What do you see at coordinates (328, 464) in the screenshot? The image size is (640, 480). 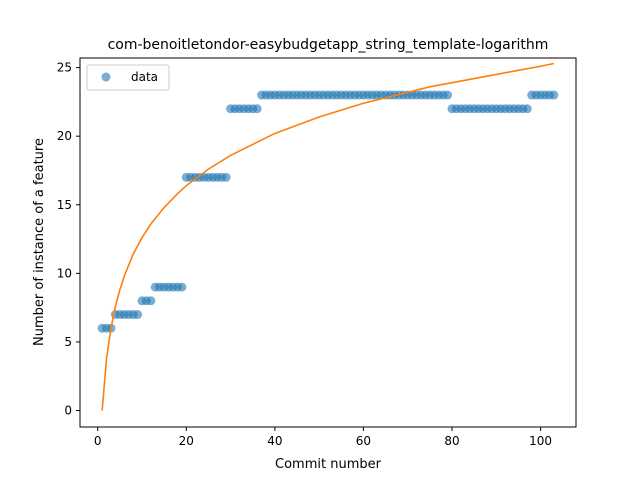 I see `x-axis-label: Commit number` at bounding box center [328, 464].